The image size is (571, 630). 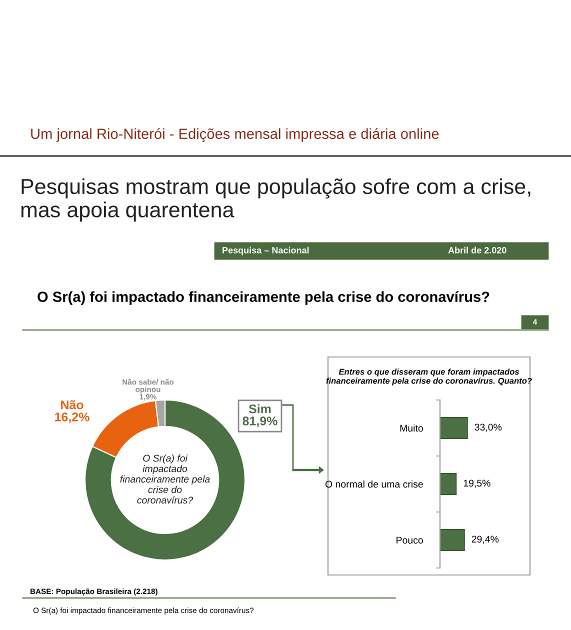 I want to click on data-label: 29,4%, so click(x=485, y=540).